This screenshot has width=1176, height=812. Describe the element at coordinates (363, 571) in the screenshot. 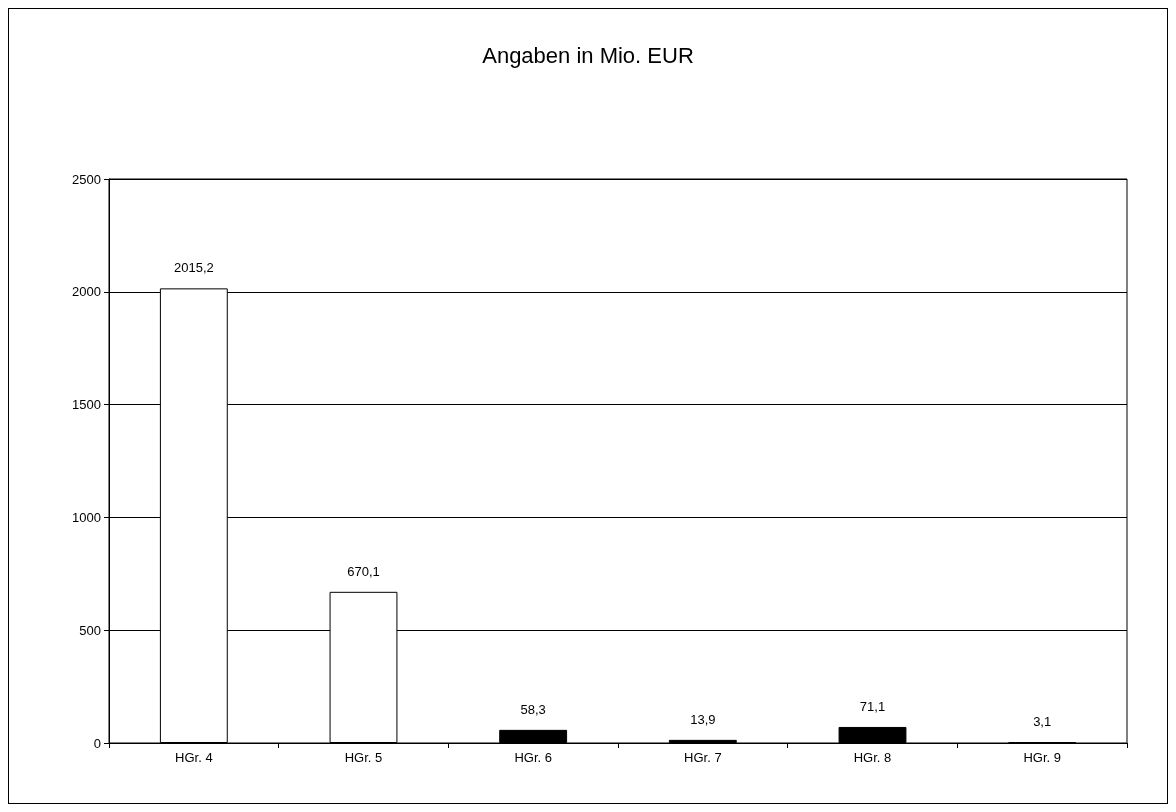

I see `data-label: 670,1` at that location.